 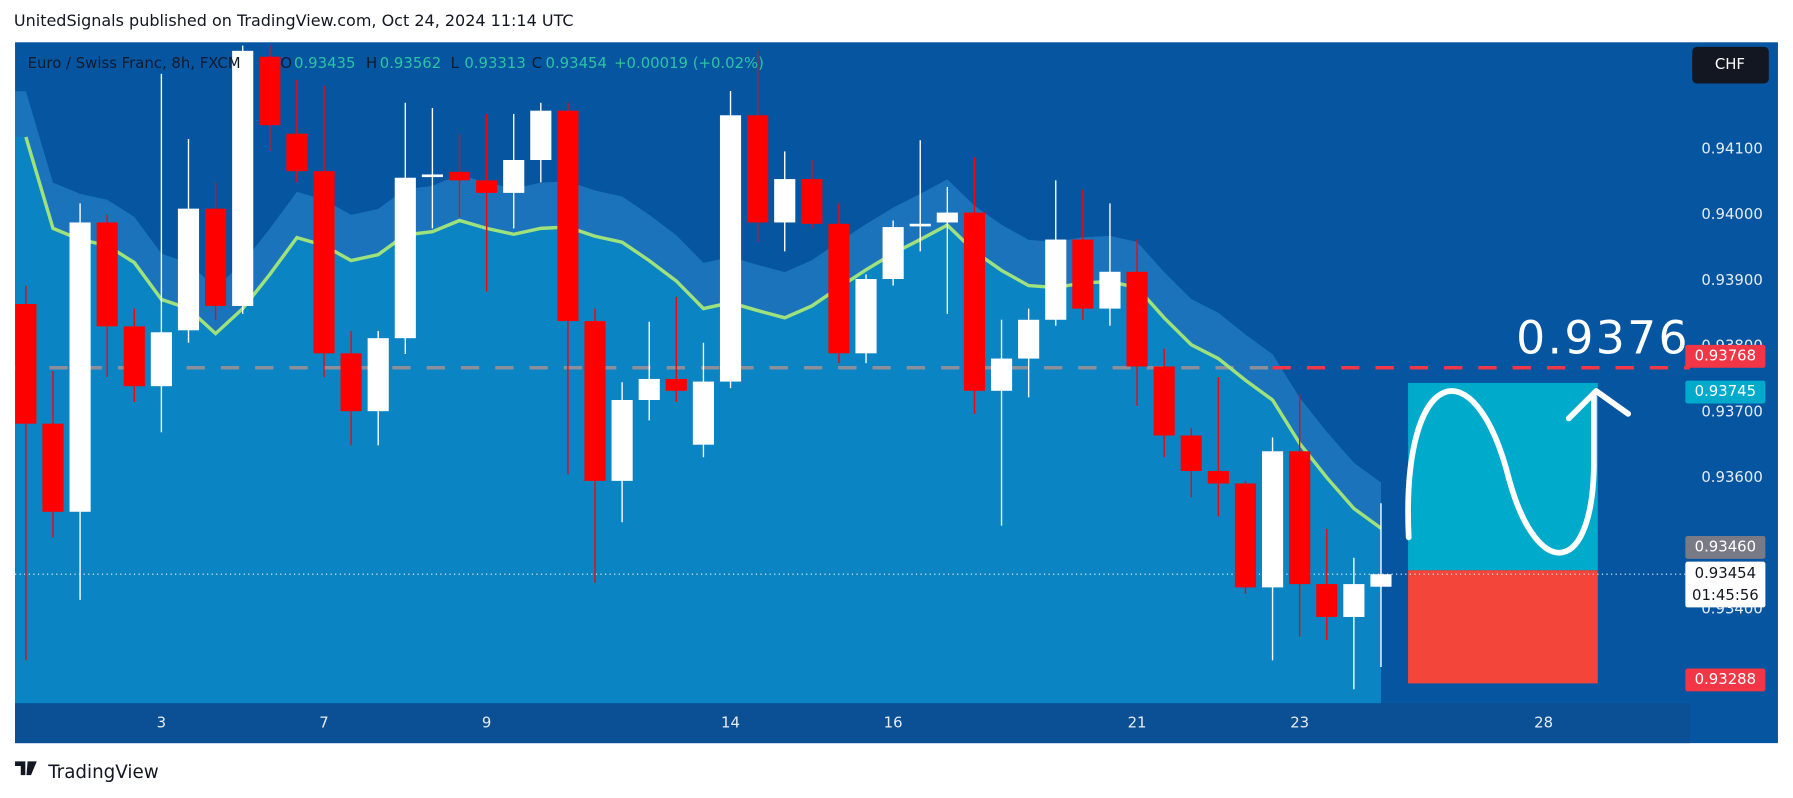 I want to click on y-tick-label: 0.93700, so click(x=1731, y=411).